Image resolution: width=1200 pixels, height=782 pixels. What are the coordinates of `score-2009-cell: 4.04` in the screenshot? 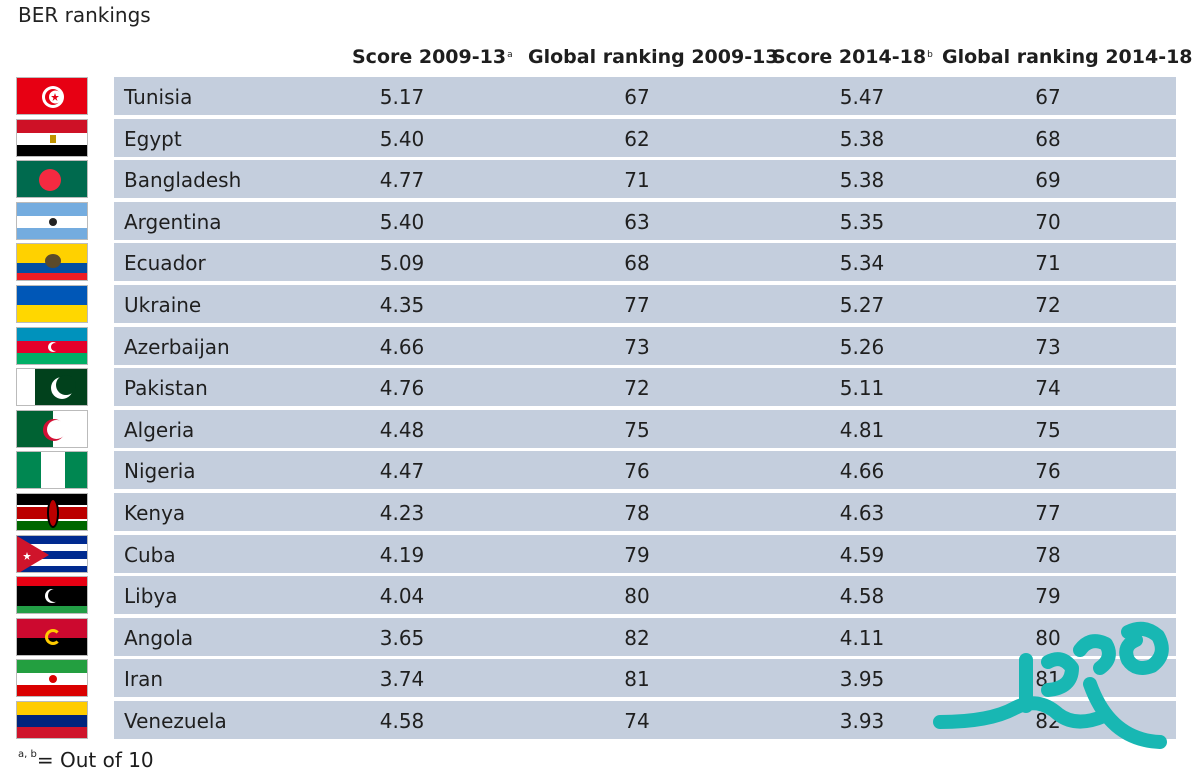 It's located at (402, 596).